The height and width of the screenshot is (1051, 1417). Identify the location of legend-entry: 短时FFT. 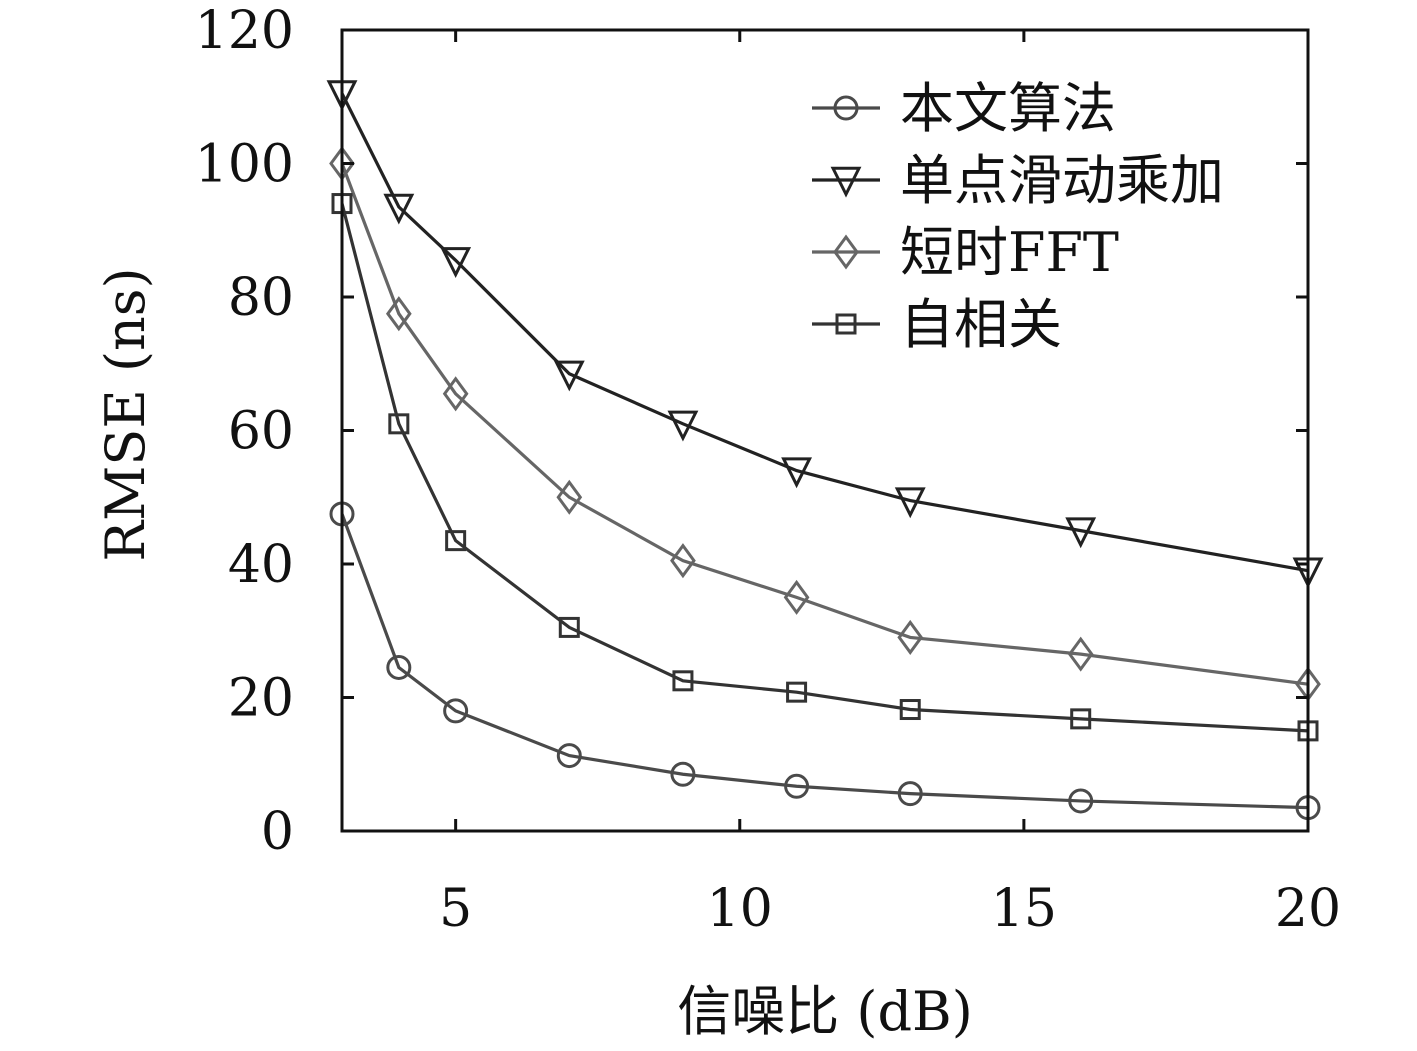
(965, 252).